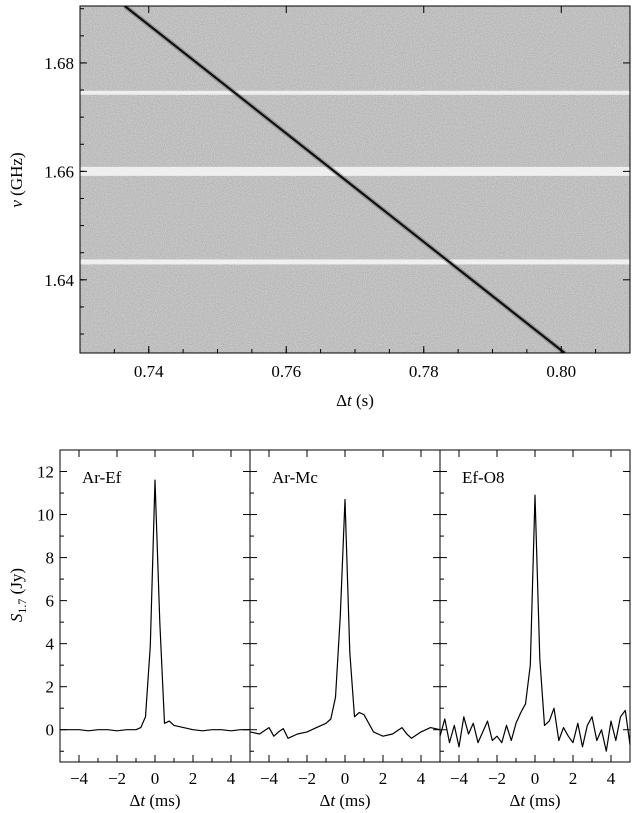  Describe the element at coordinates (45, 472) in the screenshot. I see `panel-ytick-label: 12` at that location.